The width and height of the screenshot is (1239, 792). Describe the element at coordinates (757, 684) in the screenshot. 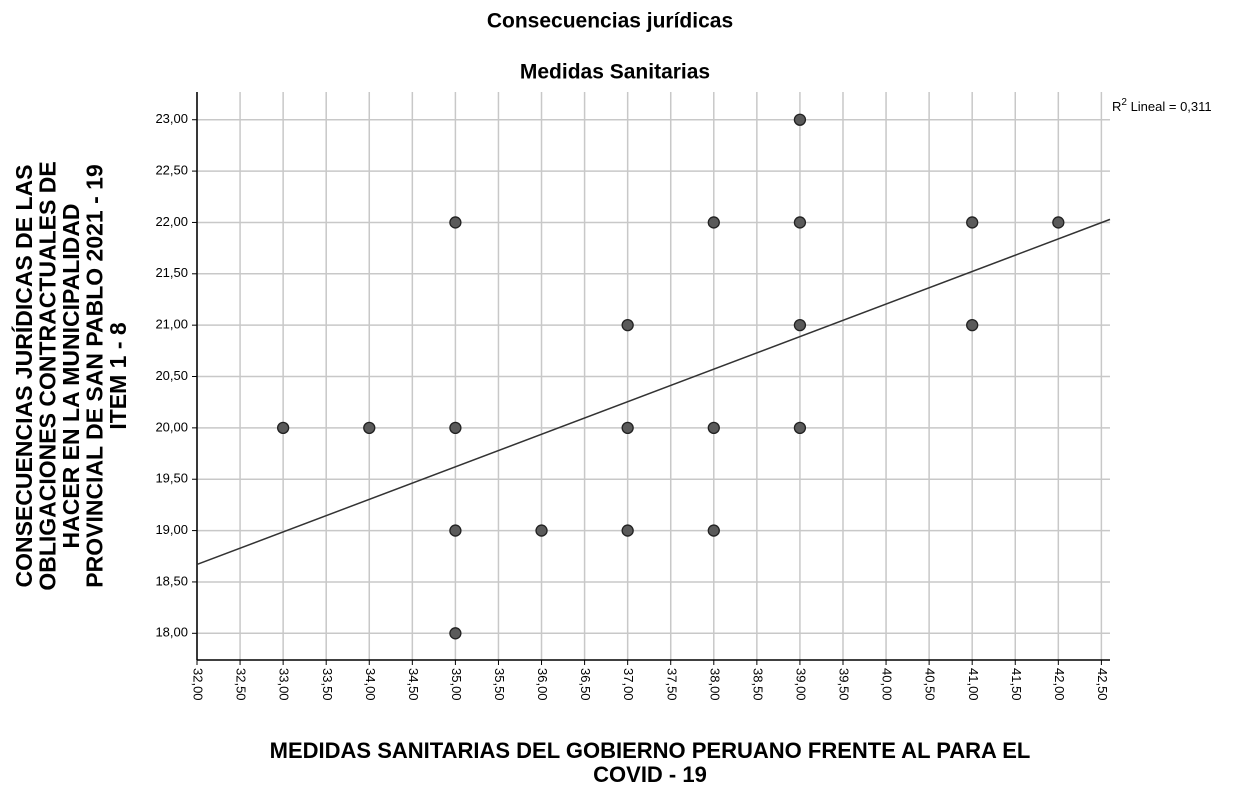

I see `x-tick-label: 38,50` at that location.